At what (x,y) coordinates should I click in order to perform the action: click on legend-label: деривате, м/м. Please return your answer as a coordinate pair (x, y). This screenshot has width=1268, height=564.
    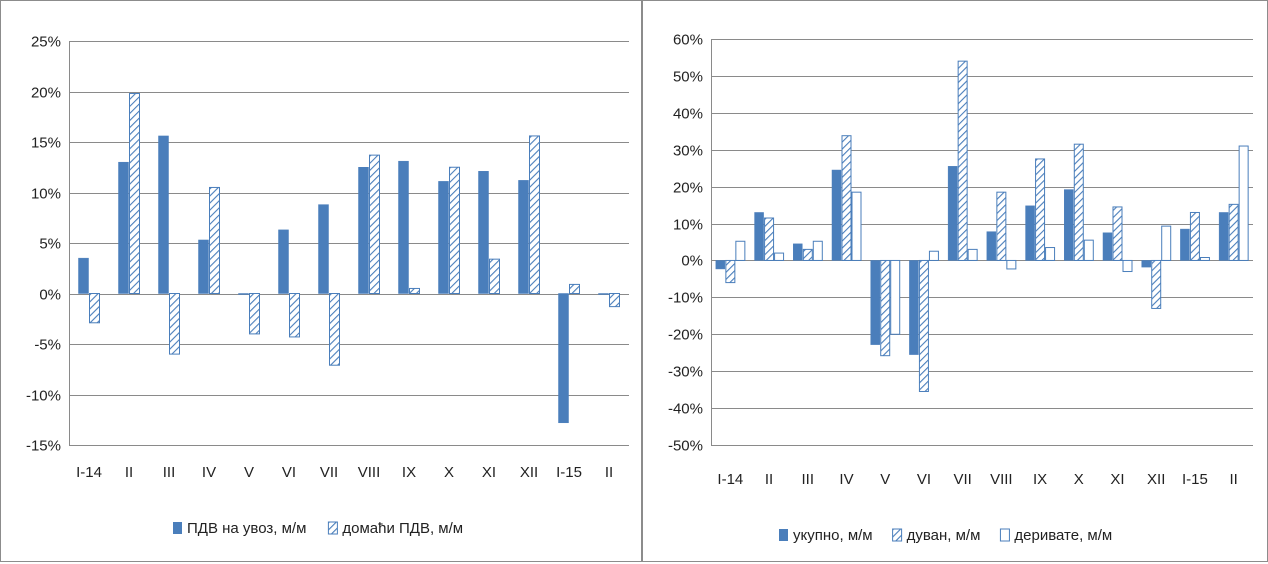
    Looking at the image, I should click on (1063, 535).